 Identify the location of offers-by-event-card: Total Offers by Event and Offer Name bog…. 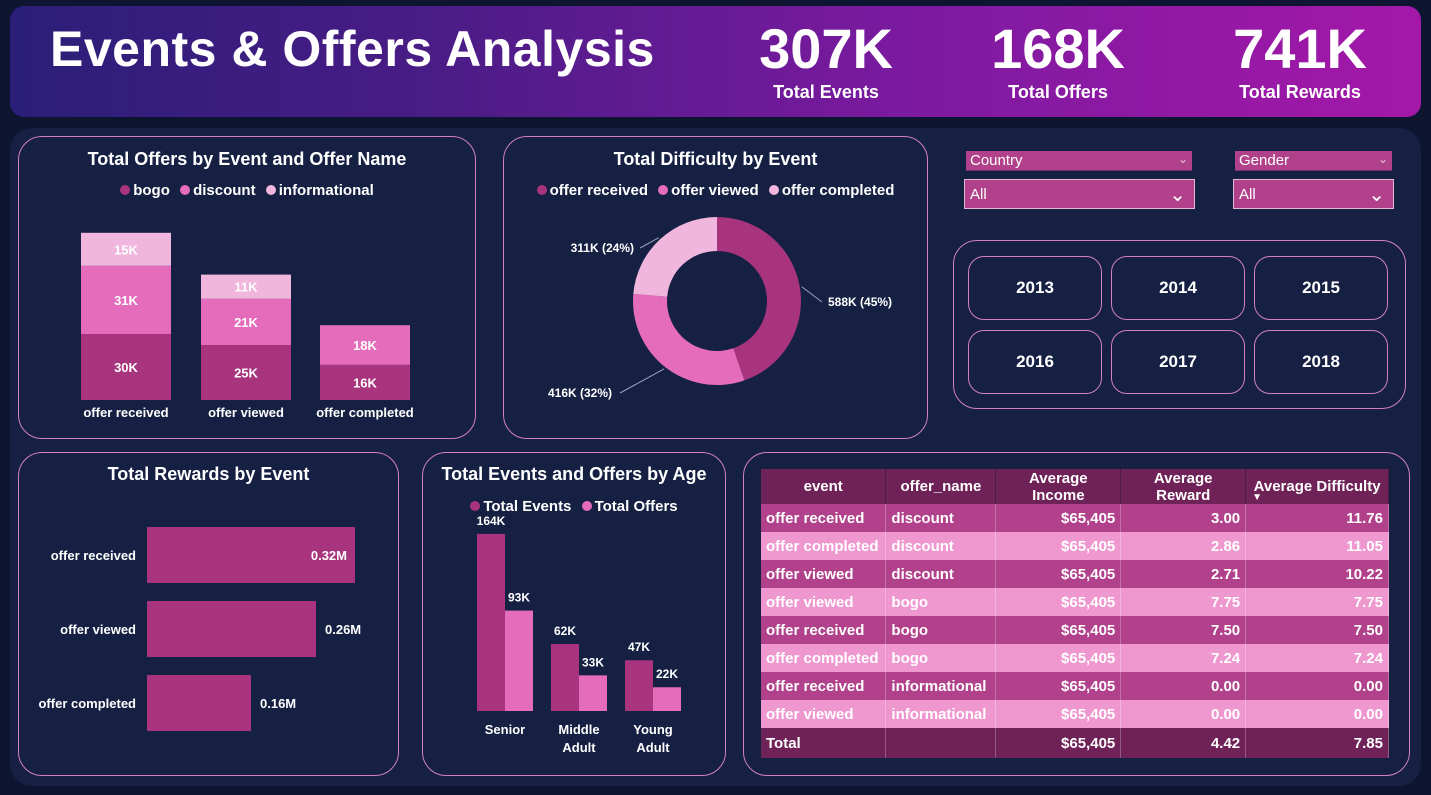
(247, 287).